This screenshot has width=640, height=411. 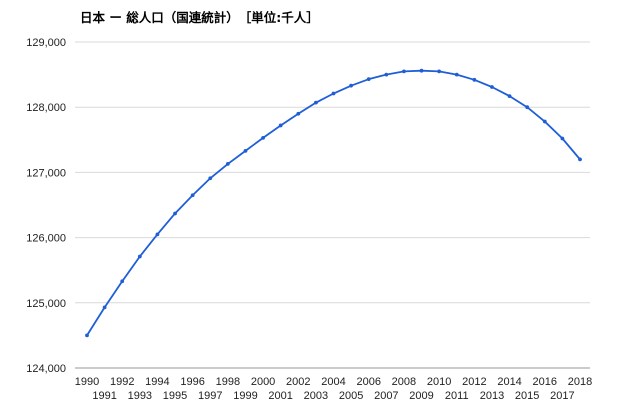 What do you see at coordinates (199, 17) in the screenshot?
I see `chart-title: 日本 ー 総人口（国連統計） ［単位:千人］` at bounding box center [199, 17].